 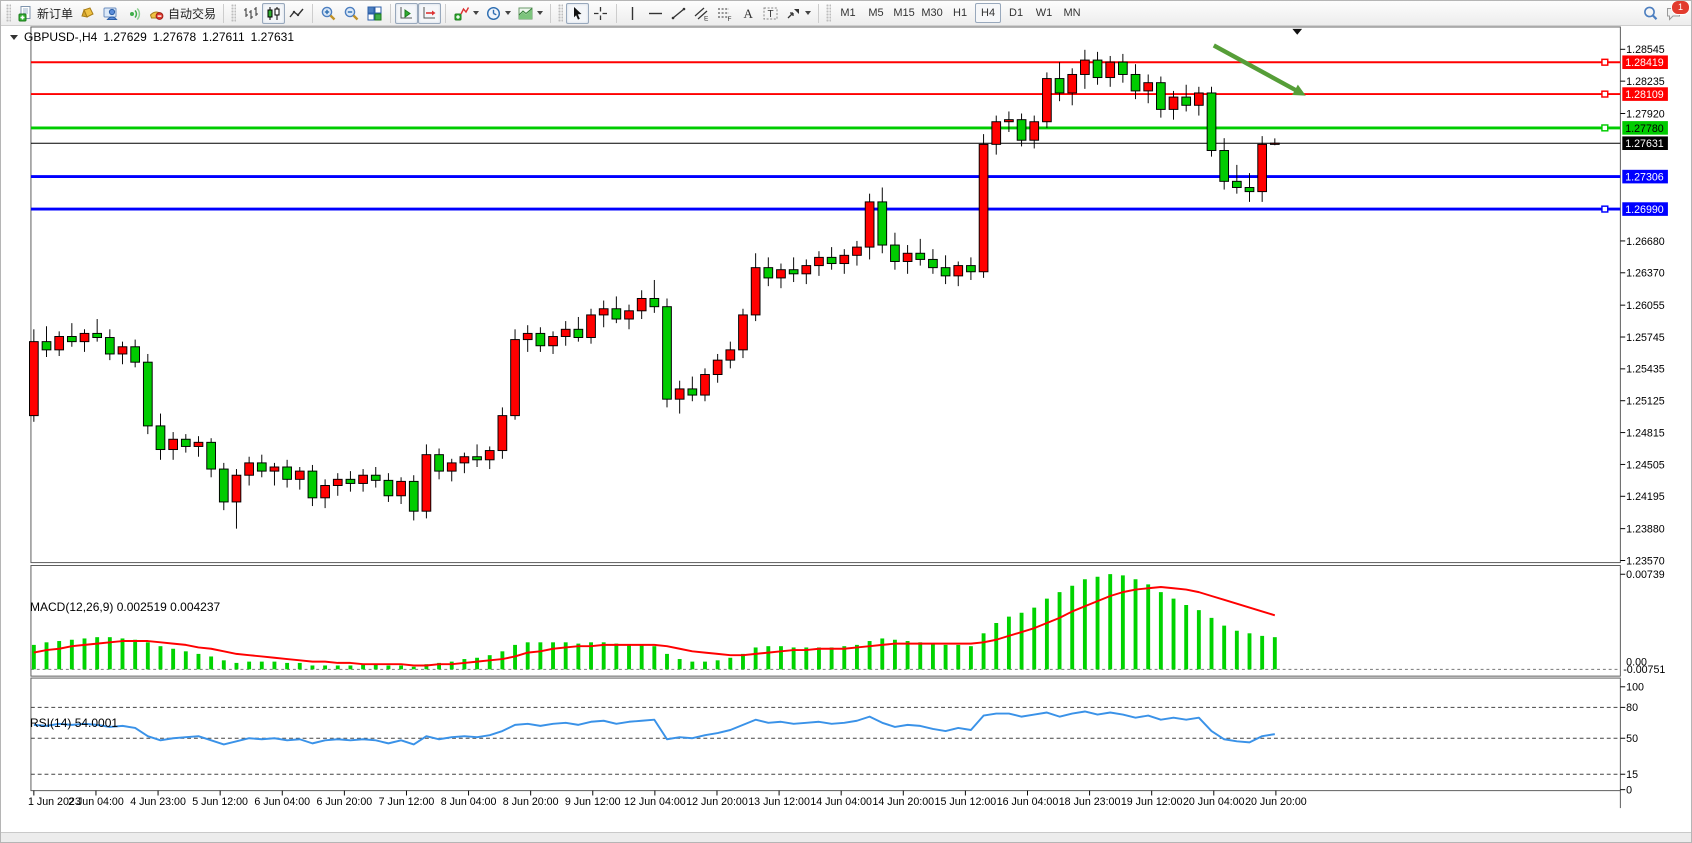 What do you see at coordinates (593, 802) in the screenshot?
I see `time-axis-label: 9 Jun 12:00` at bounding box center [593, 802].